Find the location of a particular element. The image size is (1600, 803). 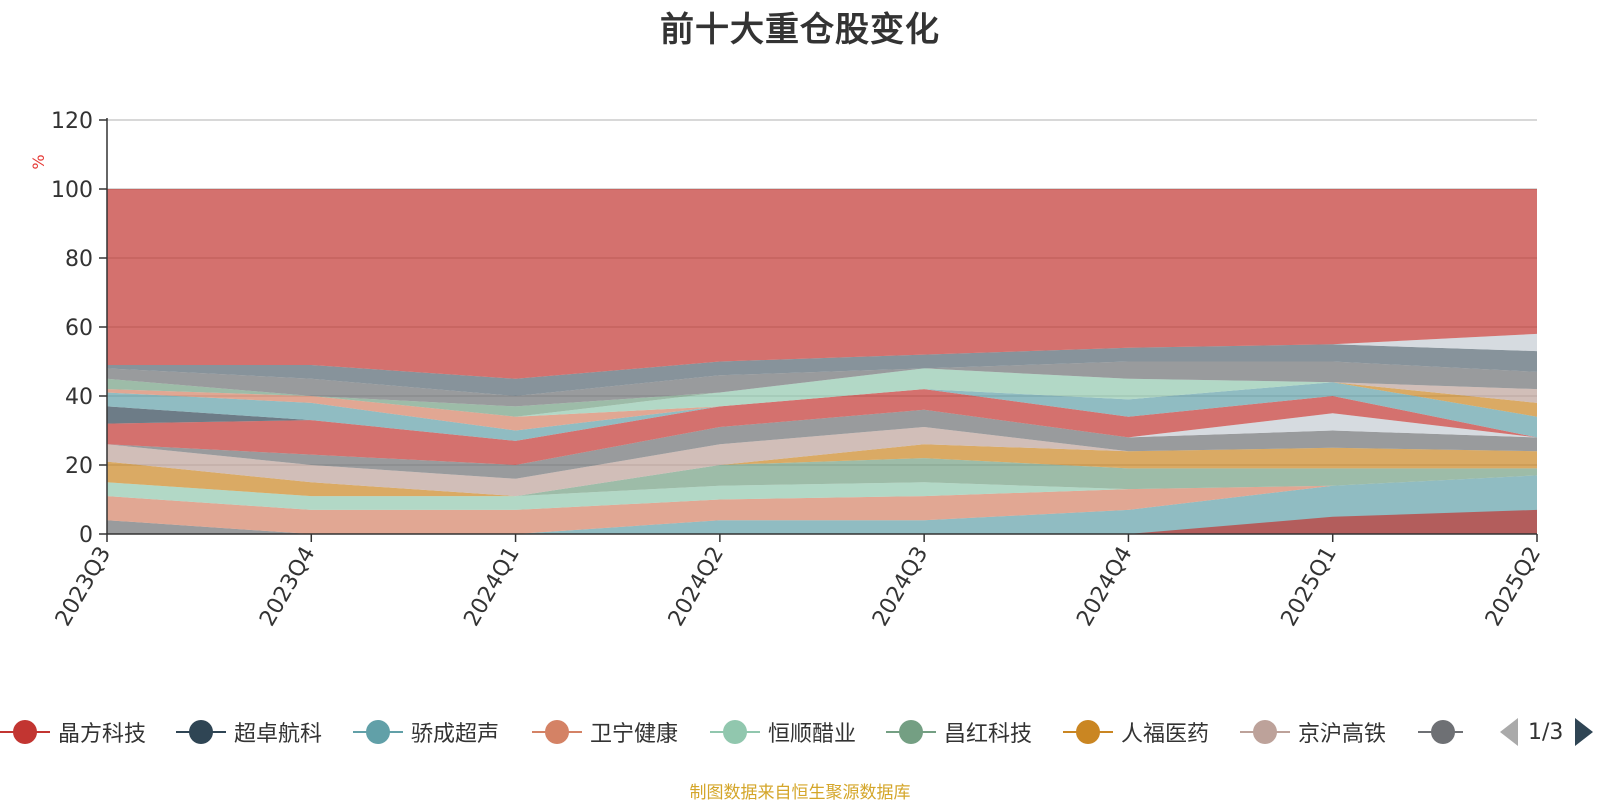

x-tick-label: 2025Q2 is located at coordinates (1513, 587).